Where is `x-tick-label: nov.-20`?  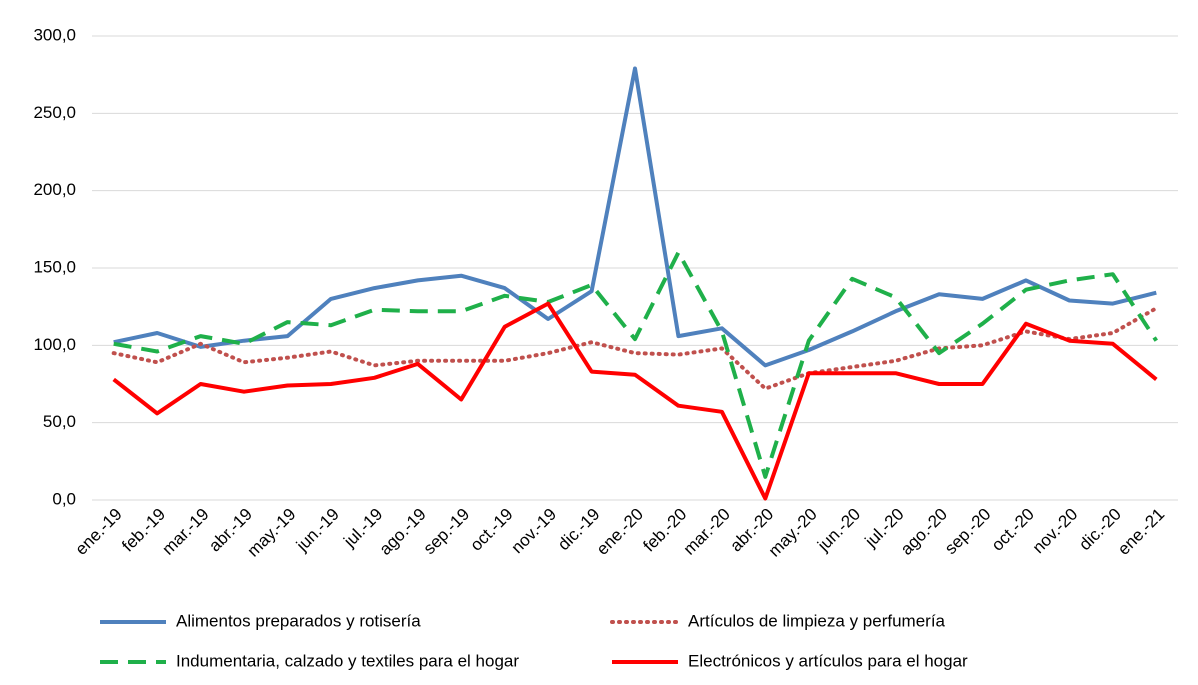 x-tick-label: nov.-20 is located at coordinates (1055, 531).